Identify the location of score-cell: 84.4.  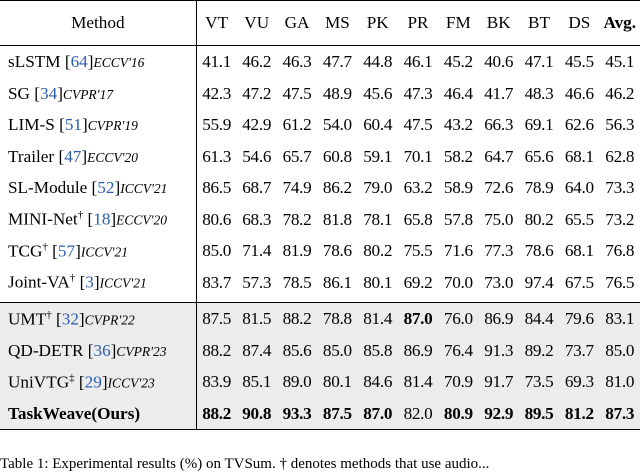
(539, 318).